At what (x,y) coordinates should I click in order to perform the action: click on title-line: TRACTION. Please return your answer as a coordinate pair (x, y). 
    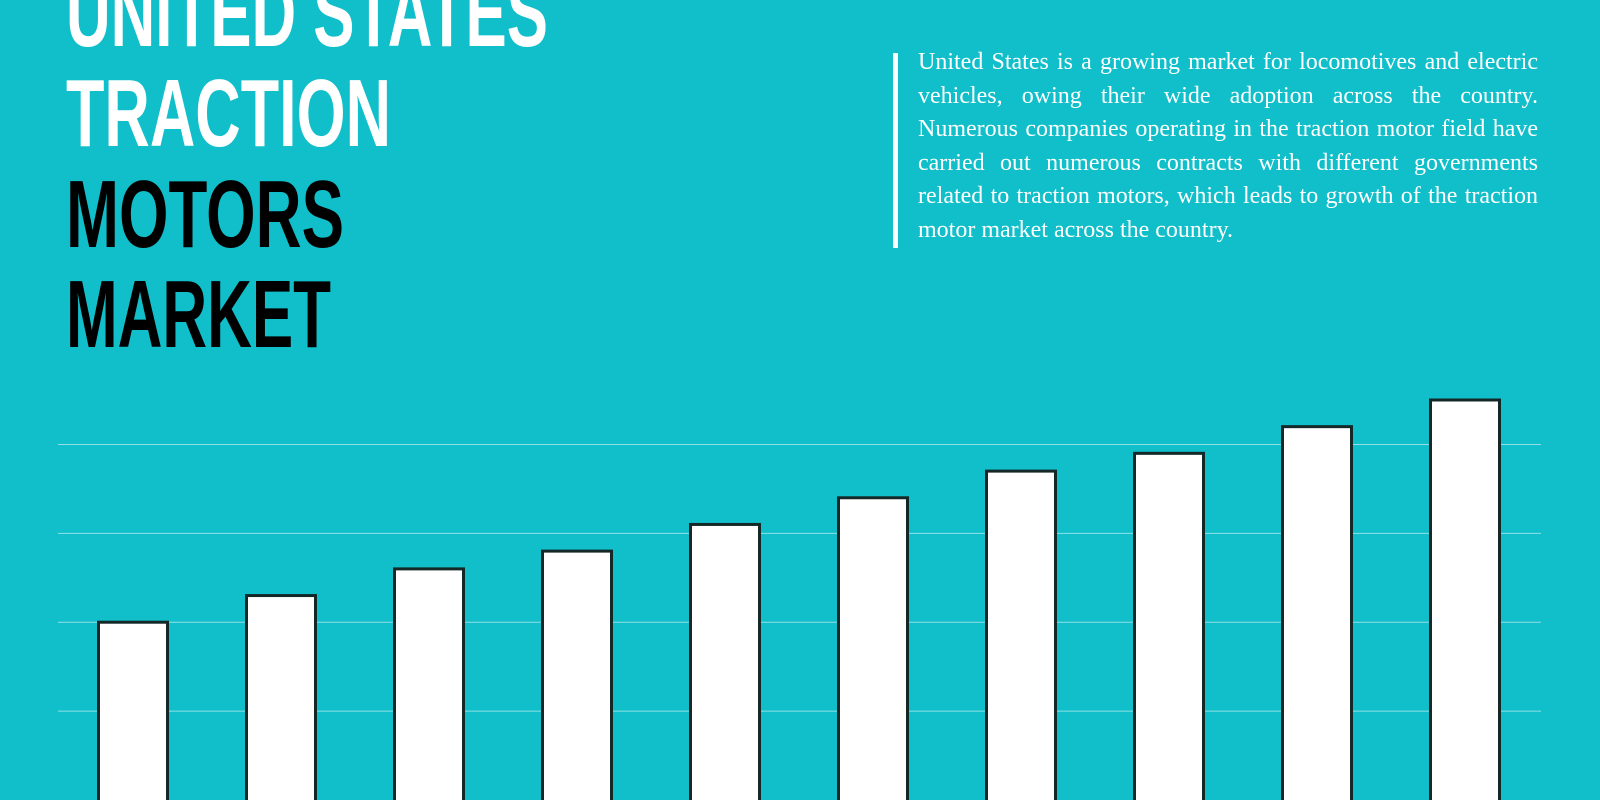
    Looking at the image, I should click on (228, 113).